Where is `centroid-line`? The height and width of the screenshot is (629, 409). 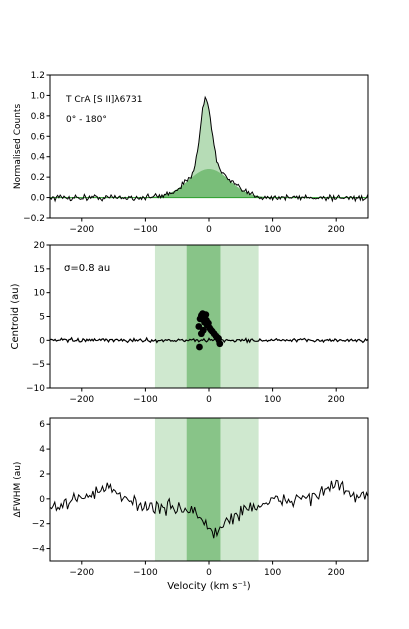
centroid-line is located at coordinates (209, 340).